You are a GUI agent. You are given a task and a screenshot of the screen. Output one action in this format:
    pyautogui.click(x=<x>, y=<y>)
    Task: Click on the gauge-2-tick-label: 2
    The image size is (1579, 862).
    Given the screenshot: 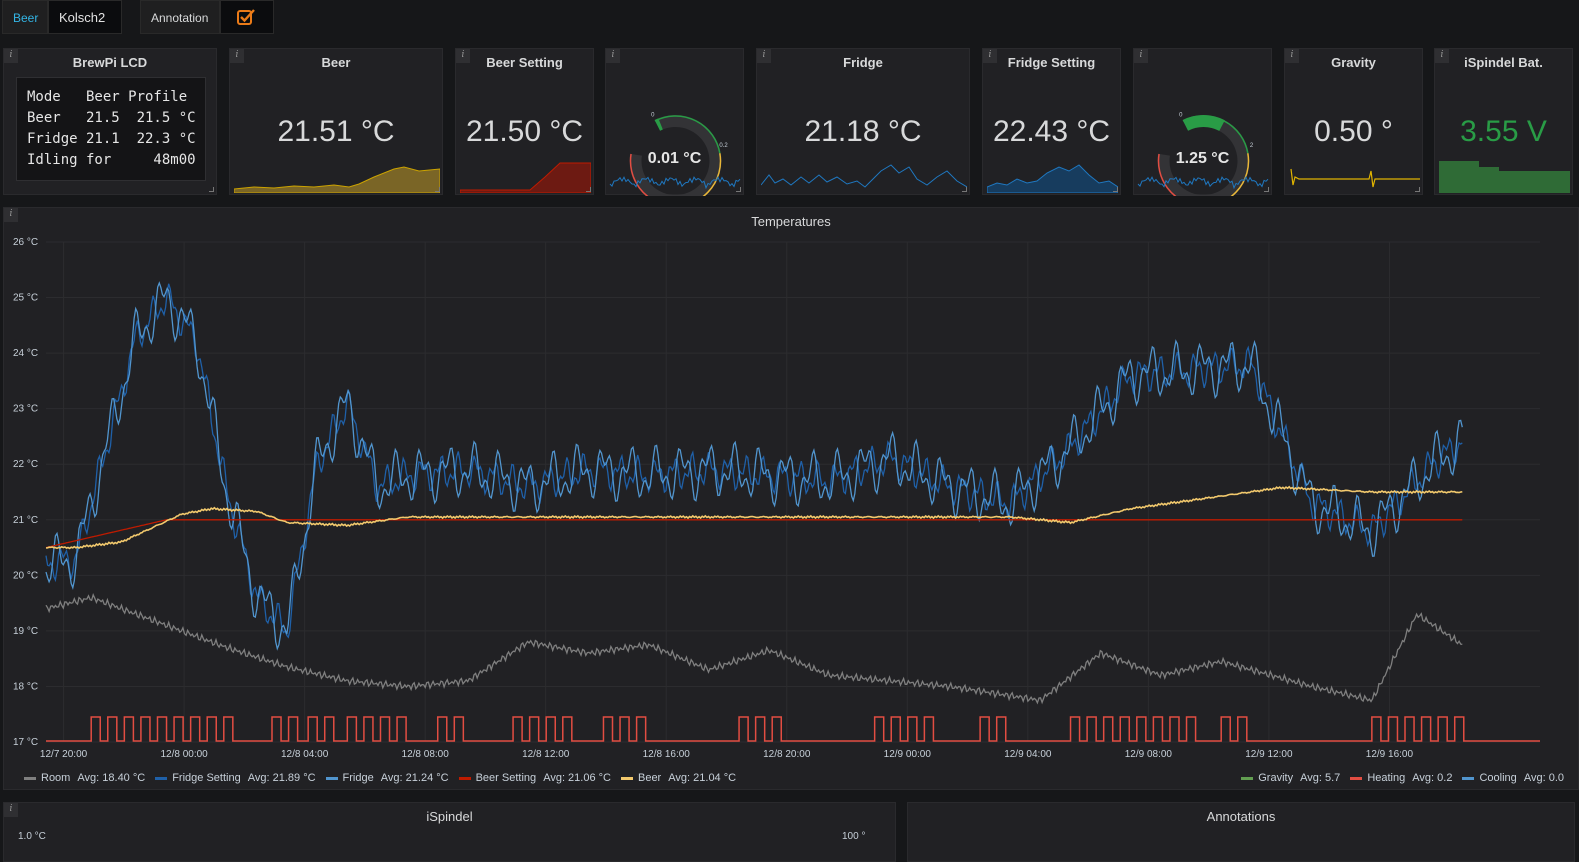 What is the action you would take?
    pyautogui.click(x=1252, y=146)
    